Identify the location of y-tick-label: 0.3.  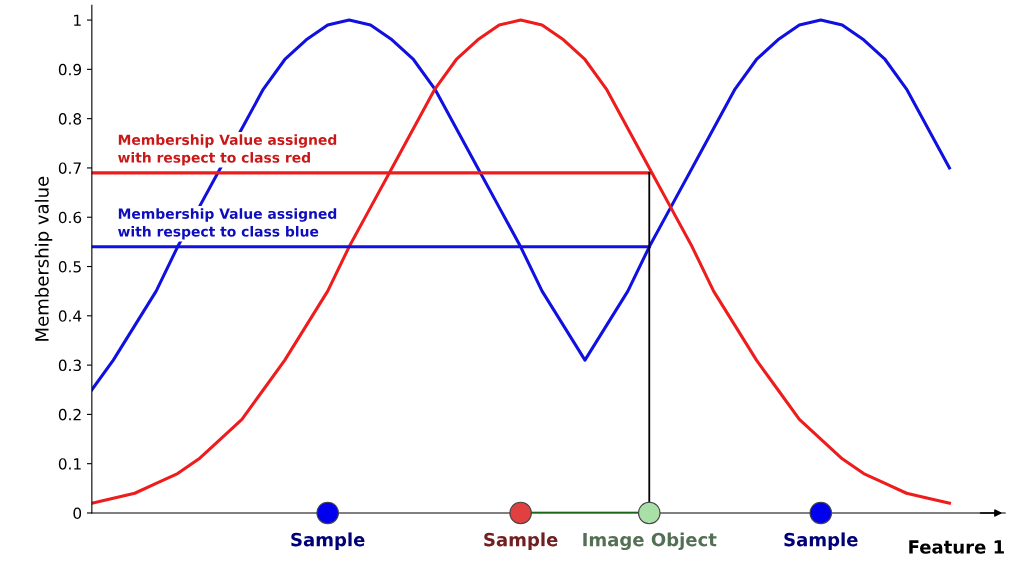
(69, 365).